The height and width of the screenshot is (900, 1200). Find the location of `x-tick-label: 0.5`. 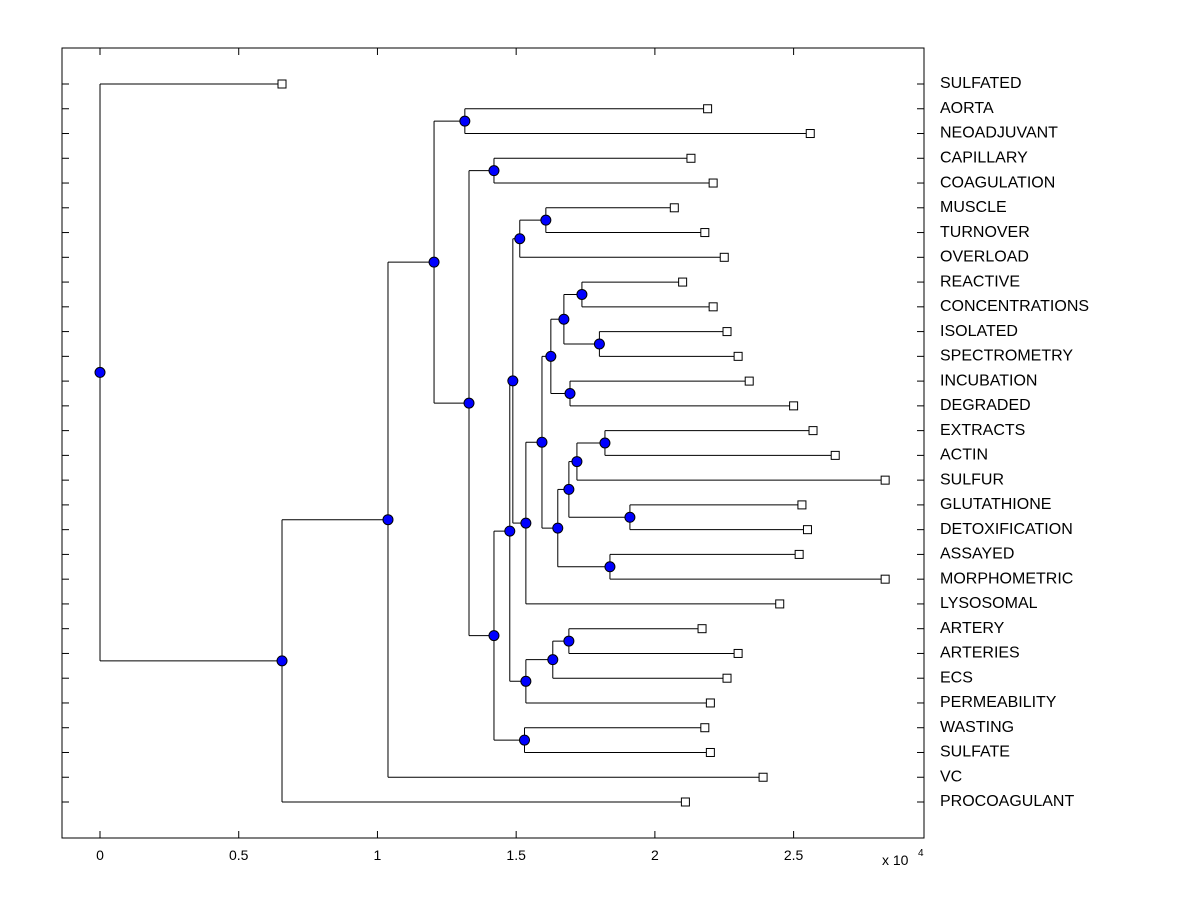

x-tick-label: 0.5 is located at coordinates (239, 855).